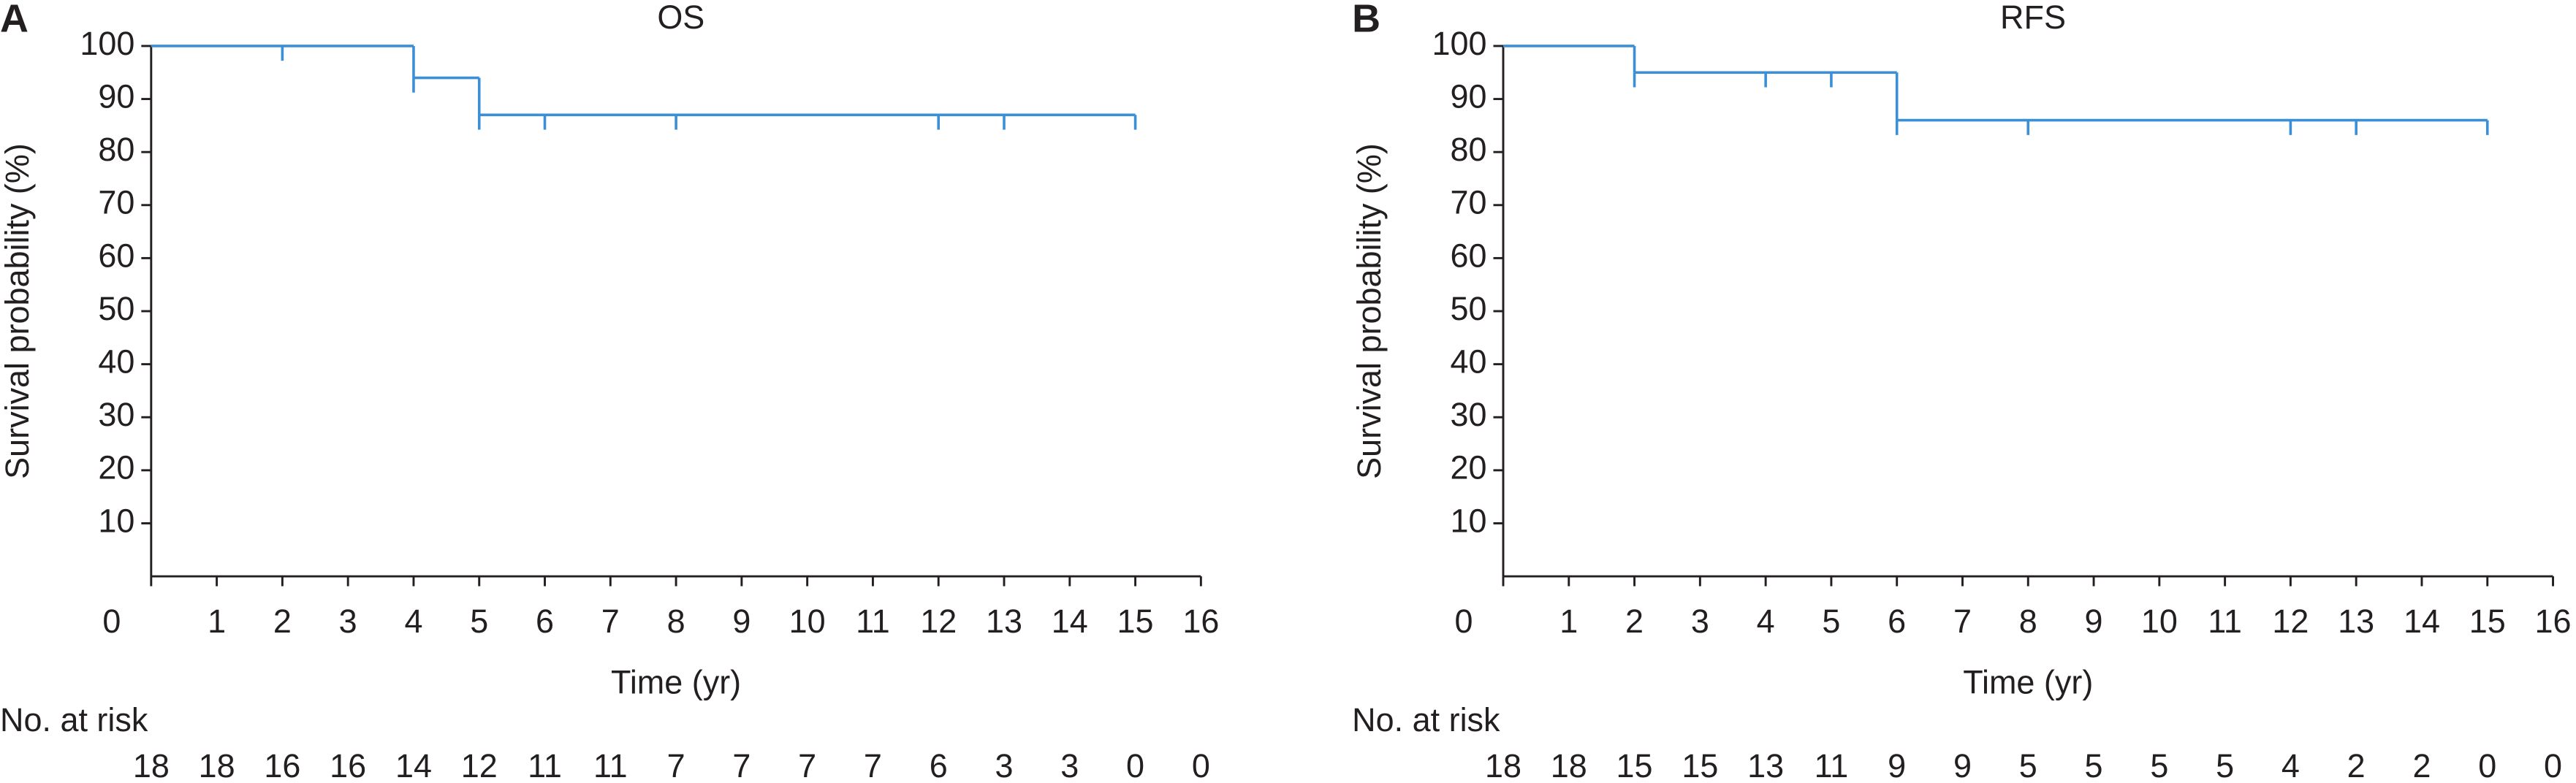 The width and height of the screenshot is (2576, 783). Describe the element at coordinates (680, 18) in the screenshot. I see `chart-title: OS` at that location.